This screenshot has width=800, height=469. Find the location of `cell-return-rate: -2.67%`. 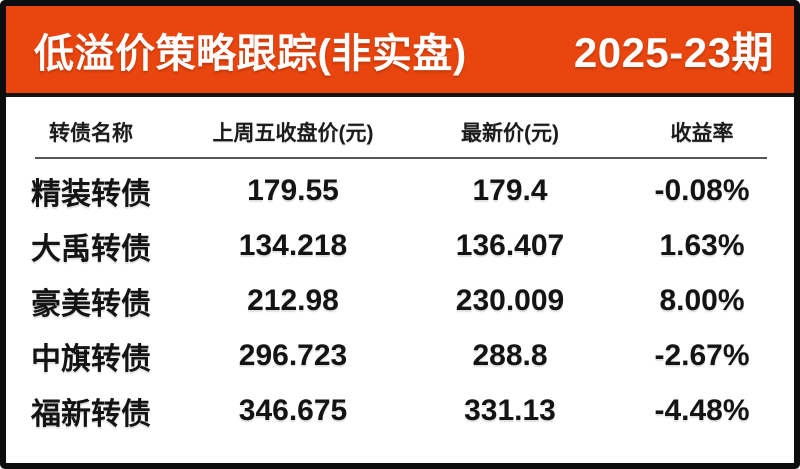

cell-return-rate: -2.67% is located at coordinates (702, 355).